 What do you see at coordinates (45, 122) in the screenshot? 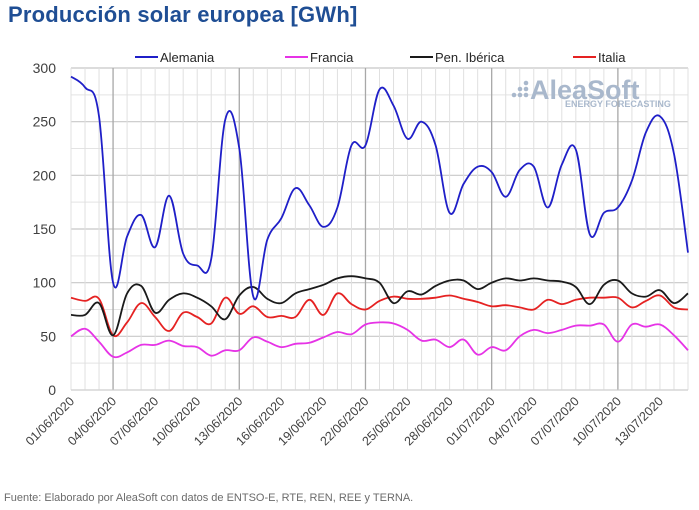
I see `y-tick-label: 250` at bounding box center [45, 122].